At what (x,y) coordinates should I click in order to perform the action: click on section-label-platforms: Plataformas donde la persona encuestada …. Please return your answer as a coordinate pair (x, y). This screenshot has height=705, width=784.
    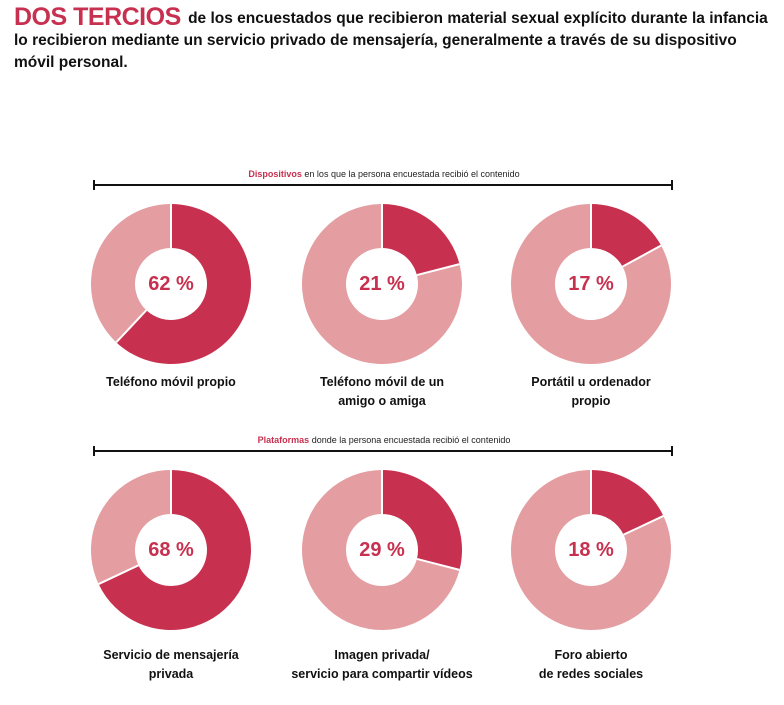
    Looking at the image, I should click on (384, 440).